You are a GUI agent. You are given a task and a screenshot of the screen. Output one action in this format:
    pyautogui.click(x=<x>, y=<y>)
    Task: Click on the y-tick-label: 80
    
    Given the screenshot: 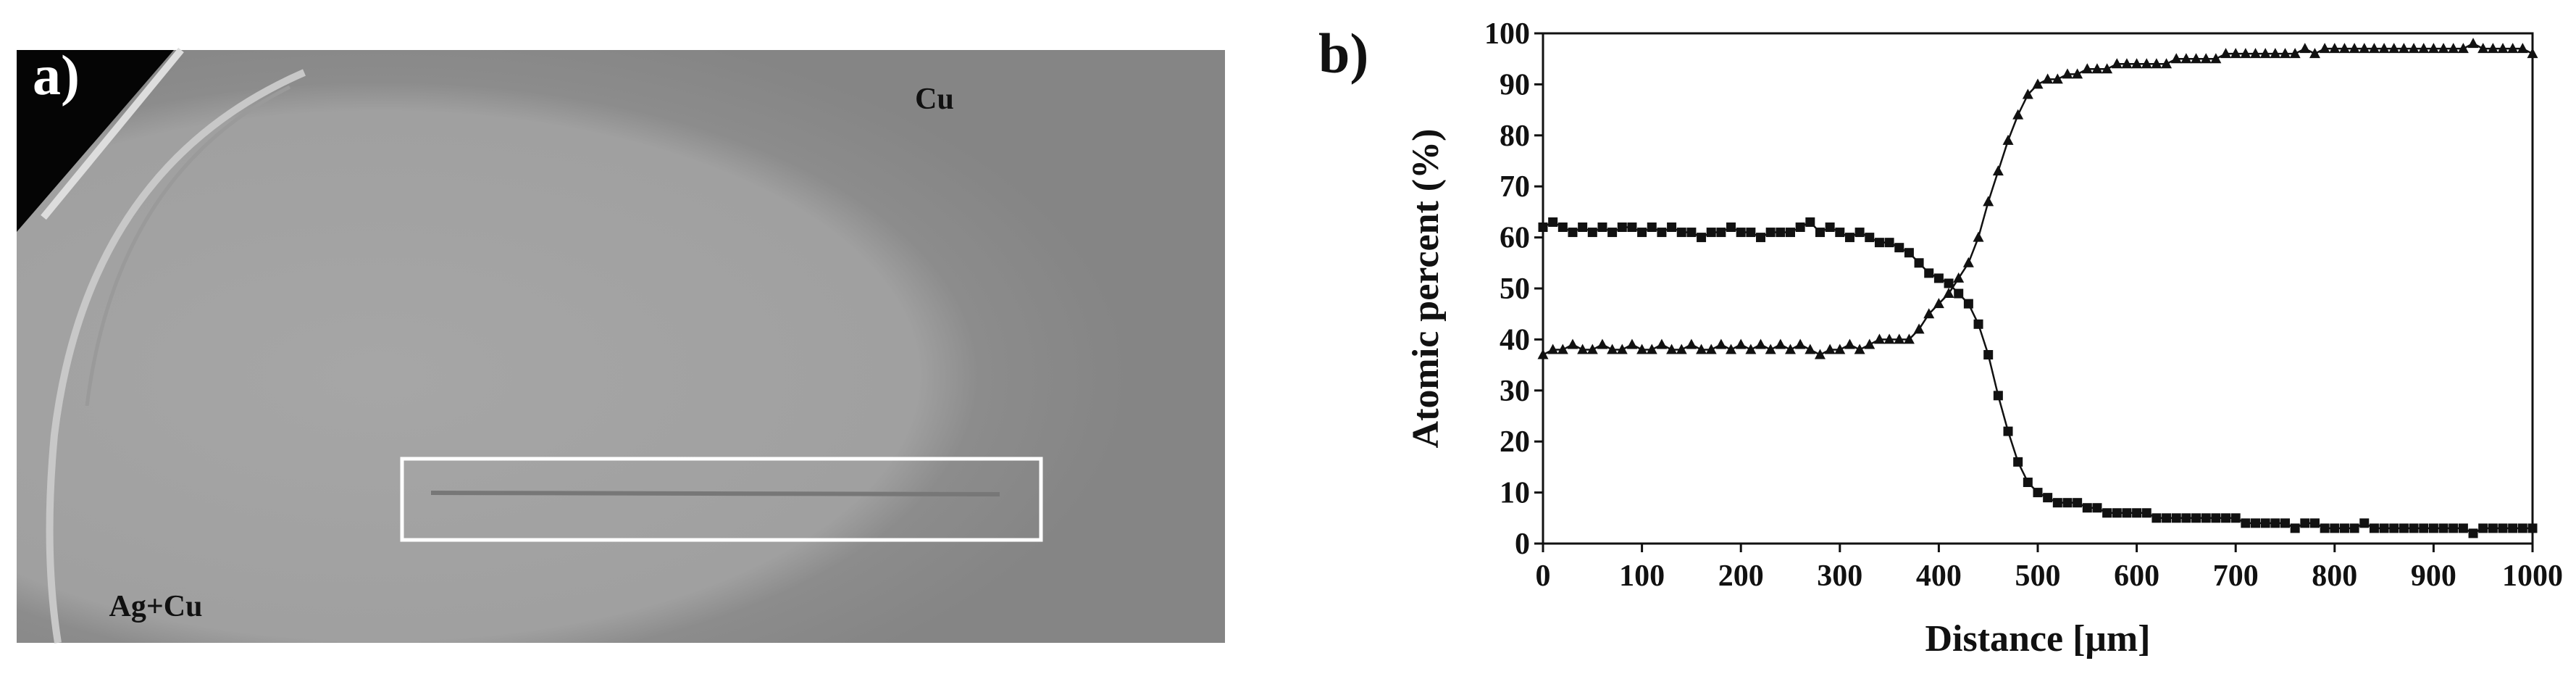 What is the action you would take?
    pyautogui.click(x=1515, y=136)
    